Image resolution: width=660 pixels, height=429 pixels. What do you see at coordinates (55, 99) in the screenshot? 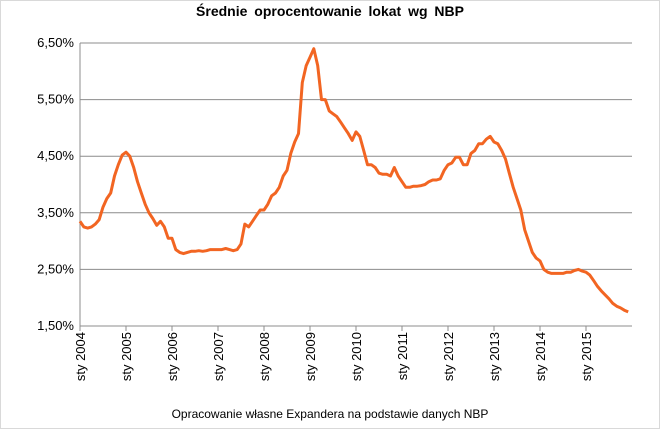
I see `y-tick-label: 5,50%` at bounding box center [55, 99].